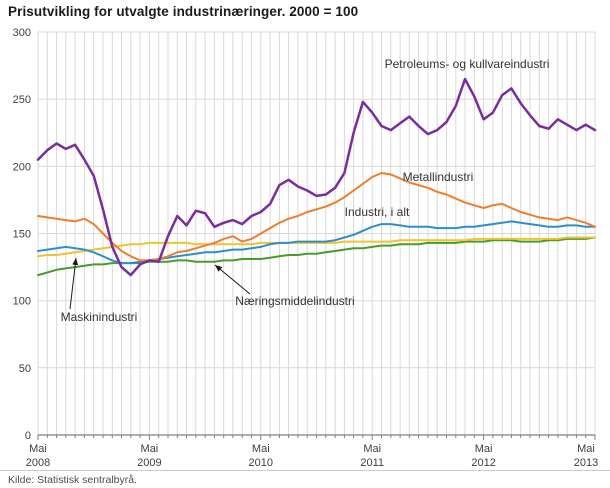 The width and height of the screenshot is (610, 488). What do you see at coordinates (22, 302) in the screenshot?
I see `y-axis-tick-label: 100` at bounding box center [22, 302].